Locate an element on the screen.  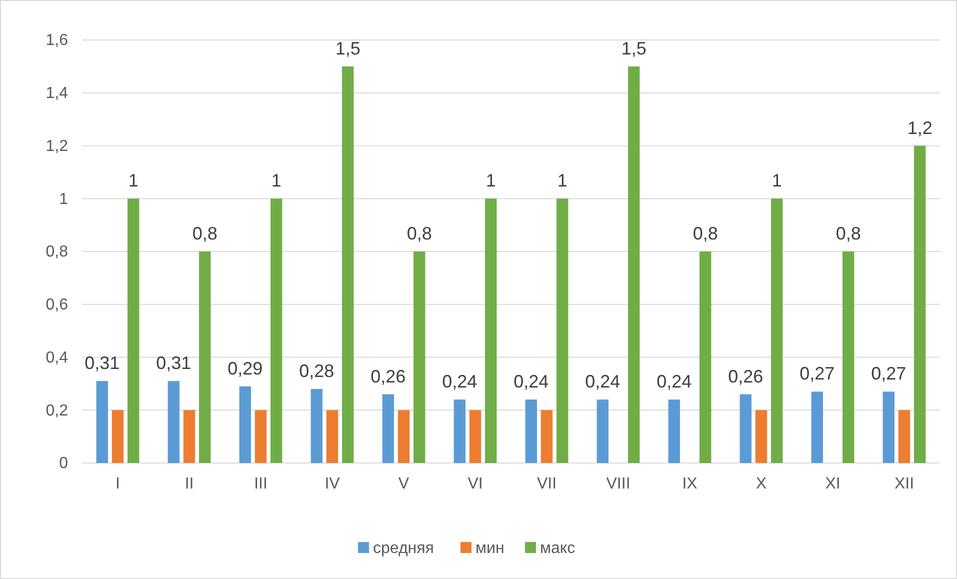
data-label: 0,29 is located at coordinates (245, 368).